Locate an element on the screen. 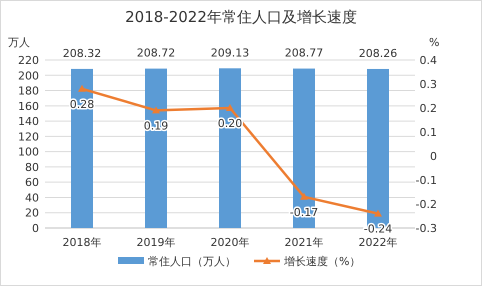 The height and width of the screenshot is (286, 482). y-tick-label: 120 is located at coordinates (28, 137).